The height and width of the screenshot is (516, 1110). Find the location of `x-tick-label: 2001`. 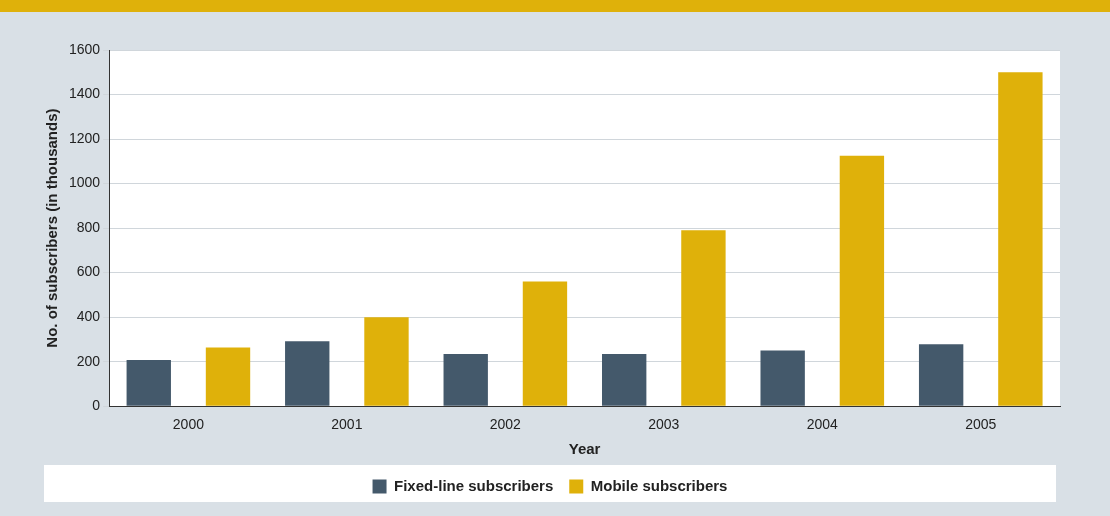

x-tick-label: 2001 is located at coordinates (347, 424).